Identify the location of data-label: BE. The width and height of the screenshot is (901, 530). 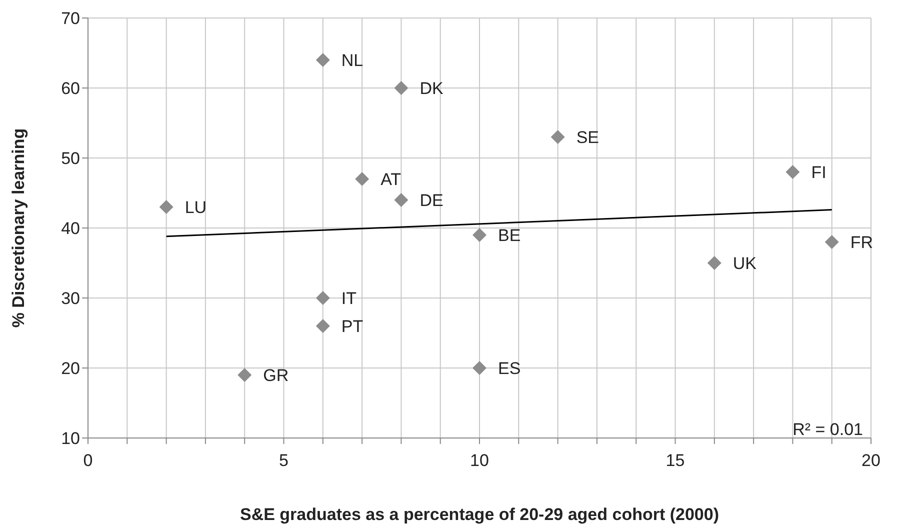
(509, 236).